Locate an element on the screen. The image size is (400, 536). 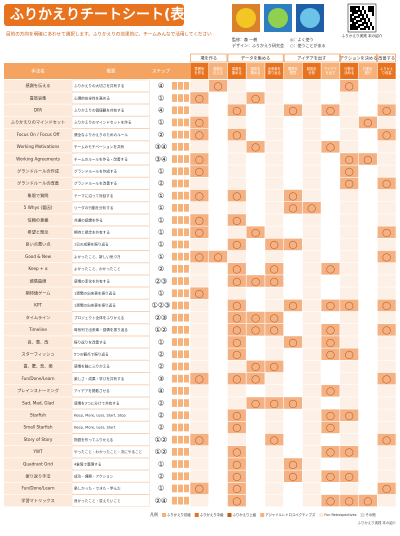
technique-name: YWT is located at coordinates (37, 451).